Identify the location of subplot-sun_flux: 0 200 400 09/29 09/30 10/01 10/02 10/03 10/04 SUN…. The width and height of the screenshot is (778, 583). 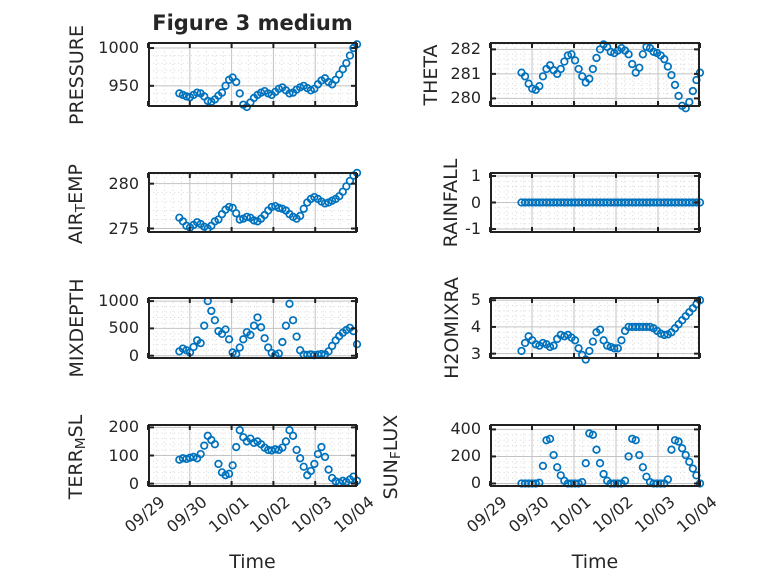
(550, 475).